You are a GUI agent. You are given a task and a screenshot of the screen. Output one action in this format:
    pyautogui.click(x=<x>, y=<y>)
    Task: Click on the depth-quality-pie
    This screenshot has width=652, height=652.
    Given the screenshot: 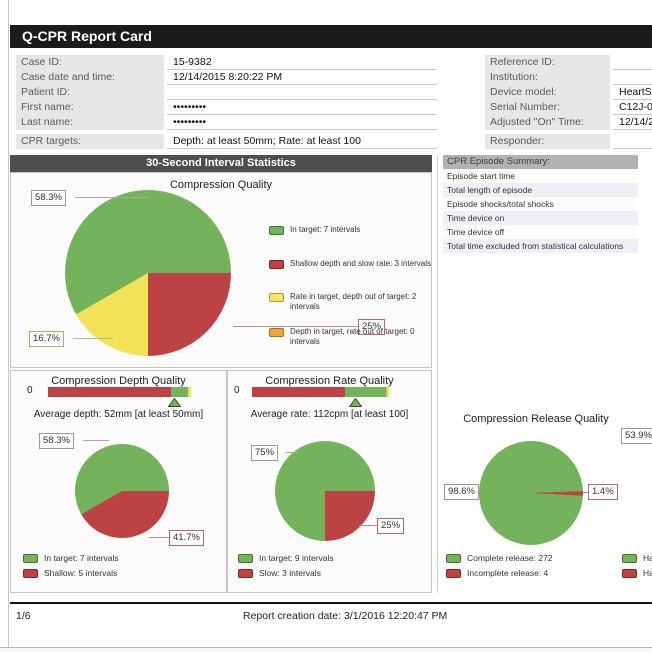 What is the action you would take?
    pyautogui.click(x=122, y=491)
    